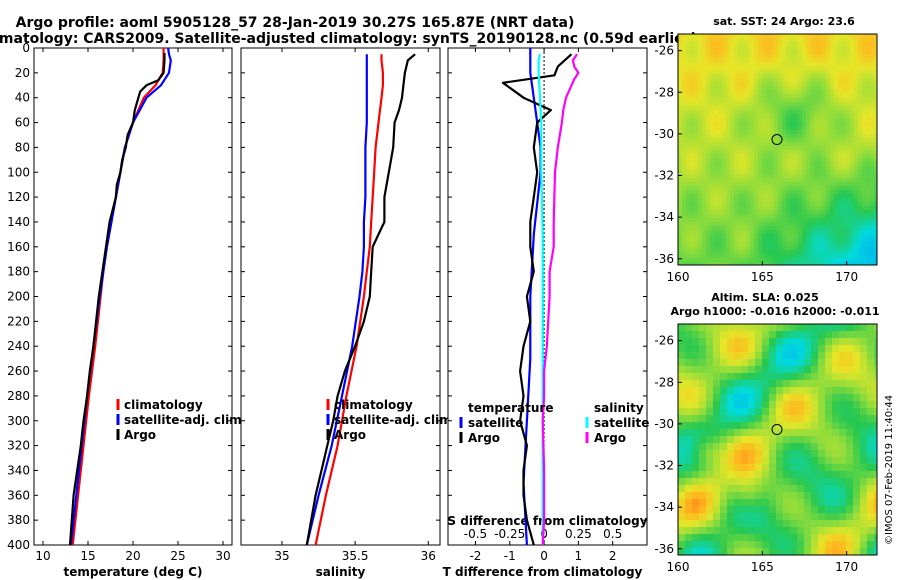  I want to click on y-tick-label: 20, so click(22, 73).